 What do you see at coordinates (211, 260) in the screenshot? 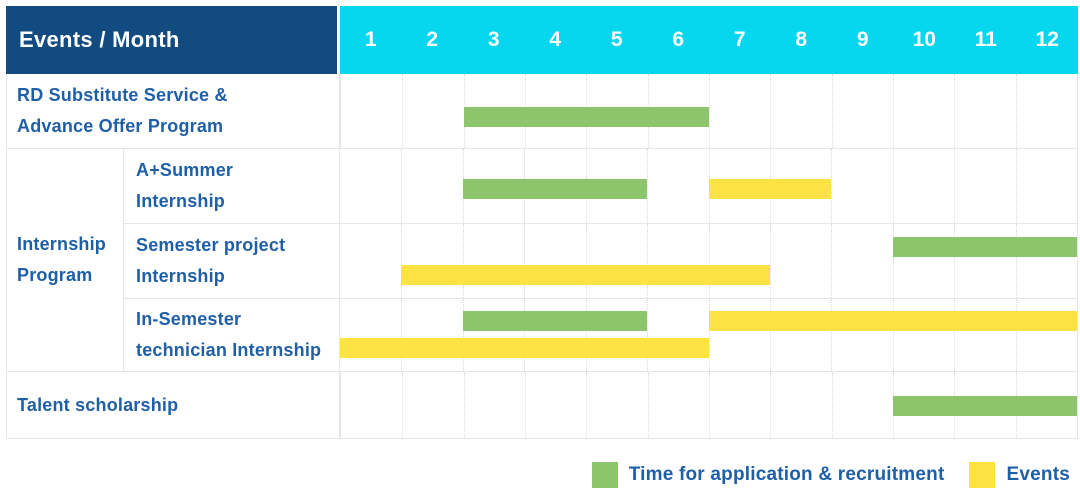
I see `row-label-semester-project: Semester project Internship` at bounding box center [211, 260].